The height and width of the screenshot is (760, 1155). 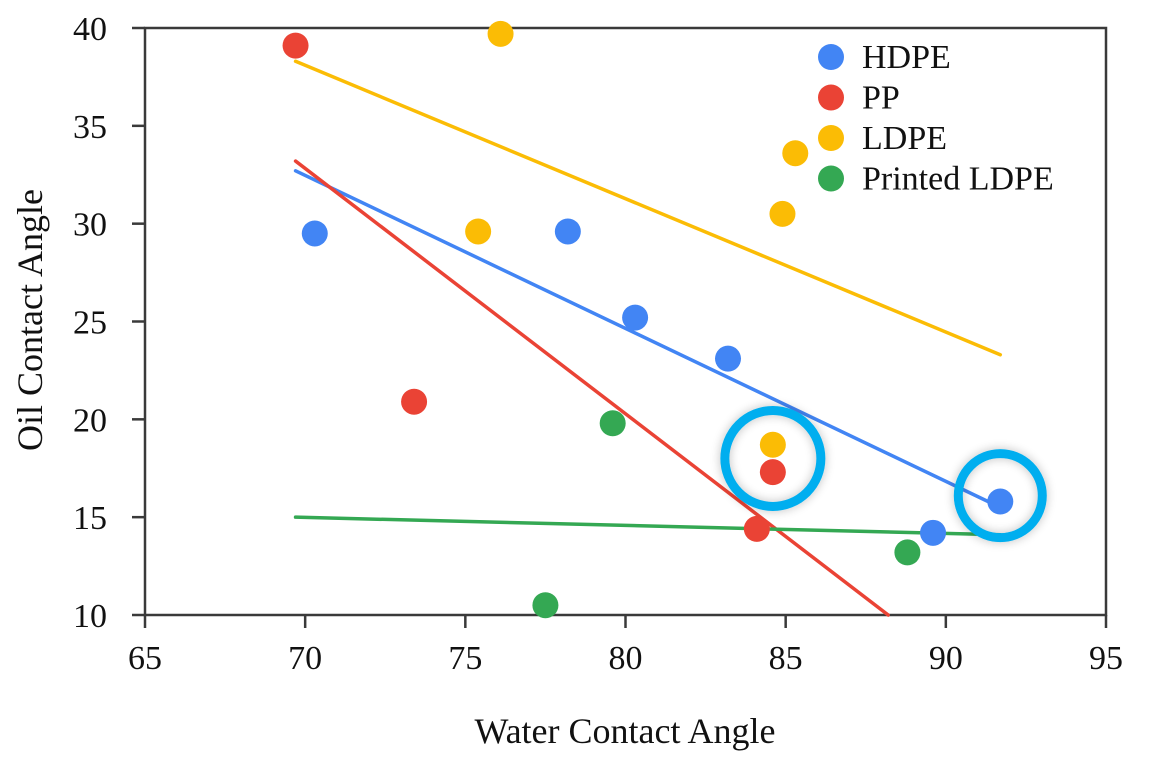 I want to click on x-tick-label: 80, so click(x=626, y=658).